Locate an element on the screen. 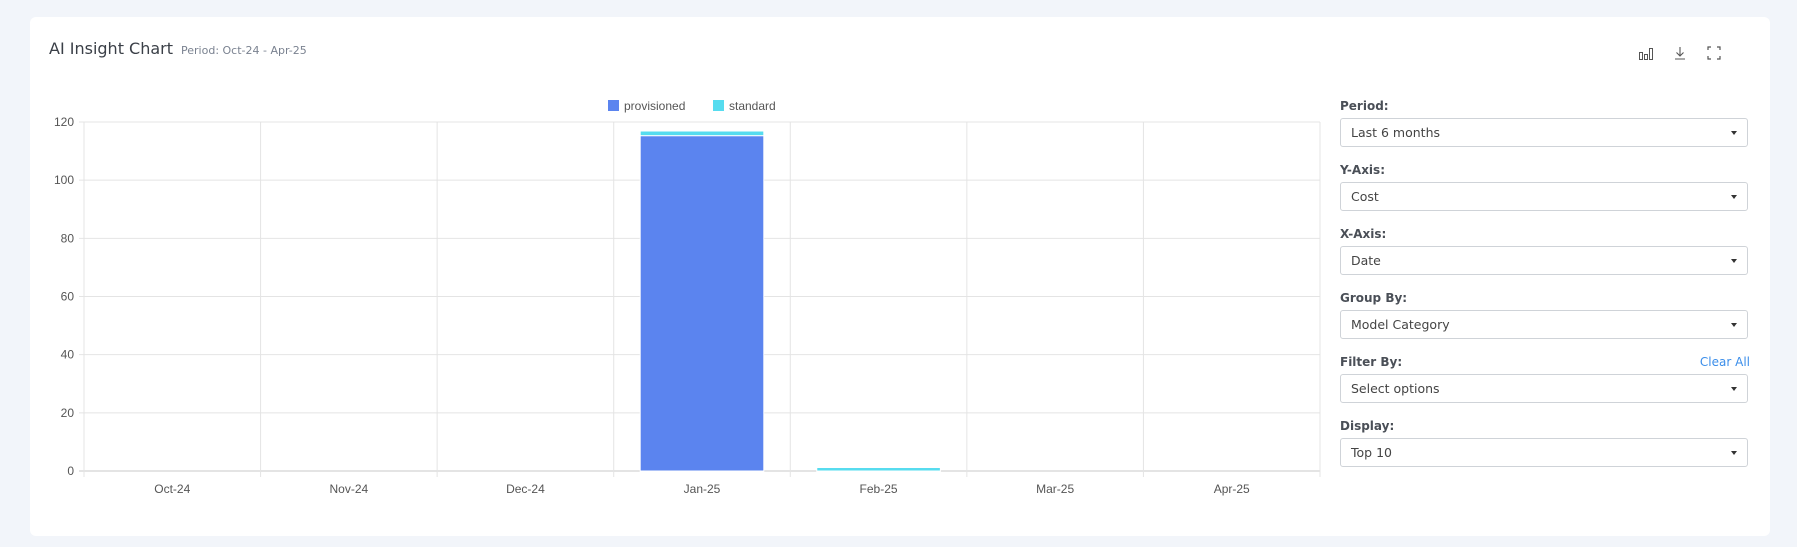 The height and width of the screenshot is (547, 1797). control-label: Filter By: is located at coordinates (1371, 362).